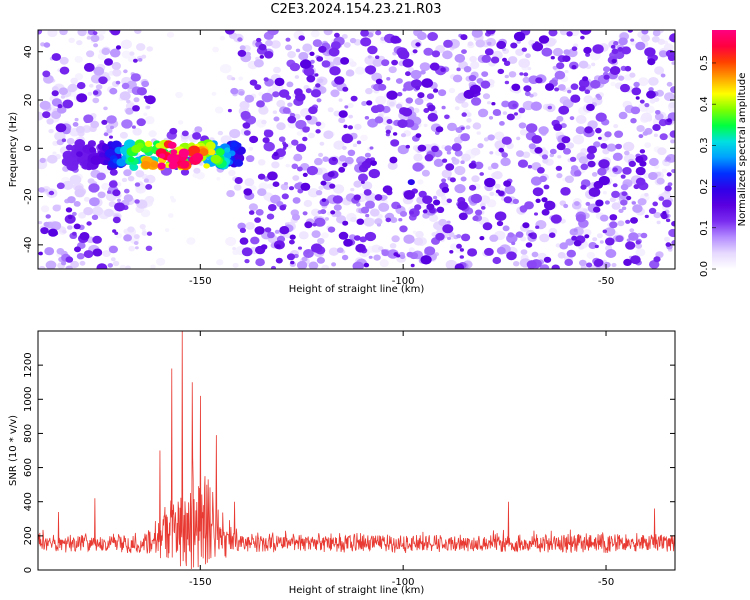  Describe the element at coordinates (742, 150) in the screenshot. I see `colorbar-label: Normalized spectral amplitude` at that location.